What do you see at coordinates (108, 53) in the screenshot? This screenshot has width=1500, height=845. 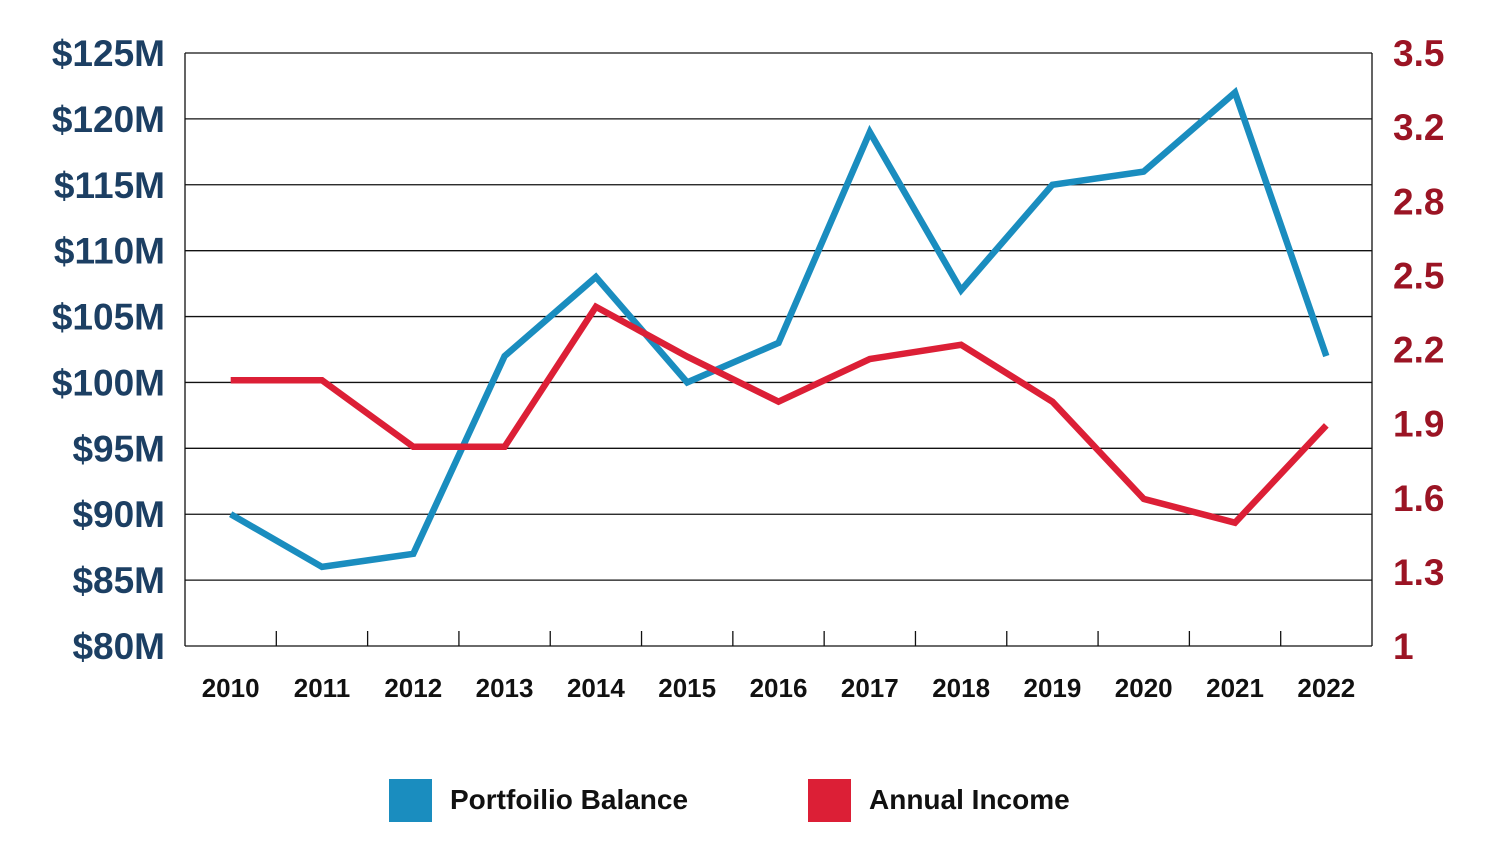 I see `y-left-tick-label: $125M` at bounding box center [108, 53].